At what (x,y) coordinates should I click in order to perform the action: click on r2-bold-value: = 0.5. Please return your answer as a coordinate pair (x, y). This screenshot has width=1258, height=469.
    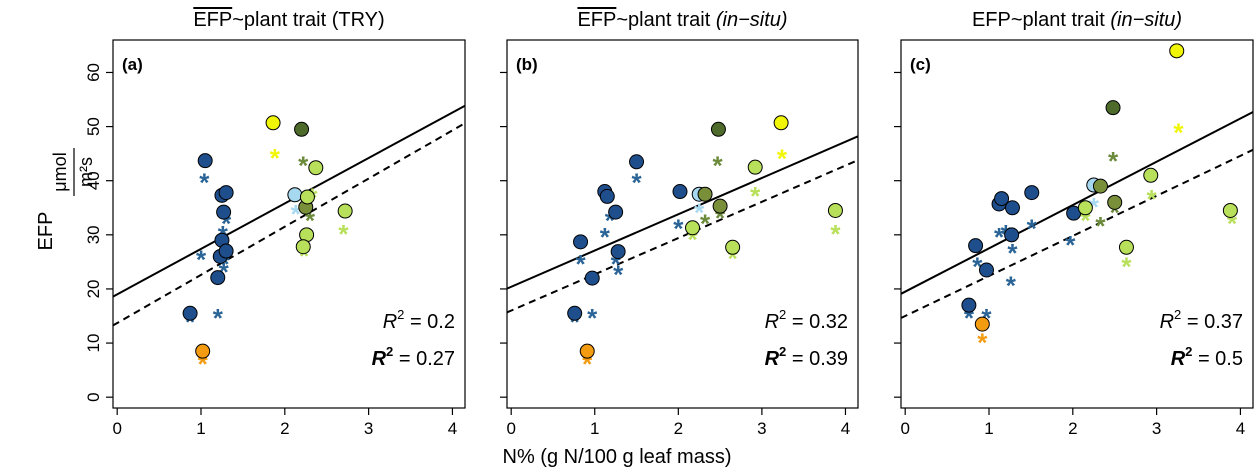
    Looking at the image, I should click on (1217, 359).